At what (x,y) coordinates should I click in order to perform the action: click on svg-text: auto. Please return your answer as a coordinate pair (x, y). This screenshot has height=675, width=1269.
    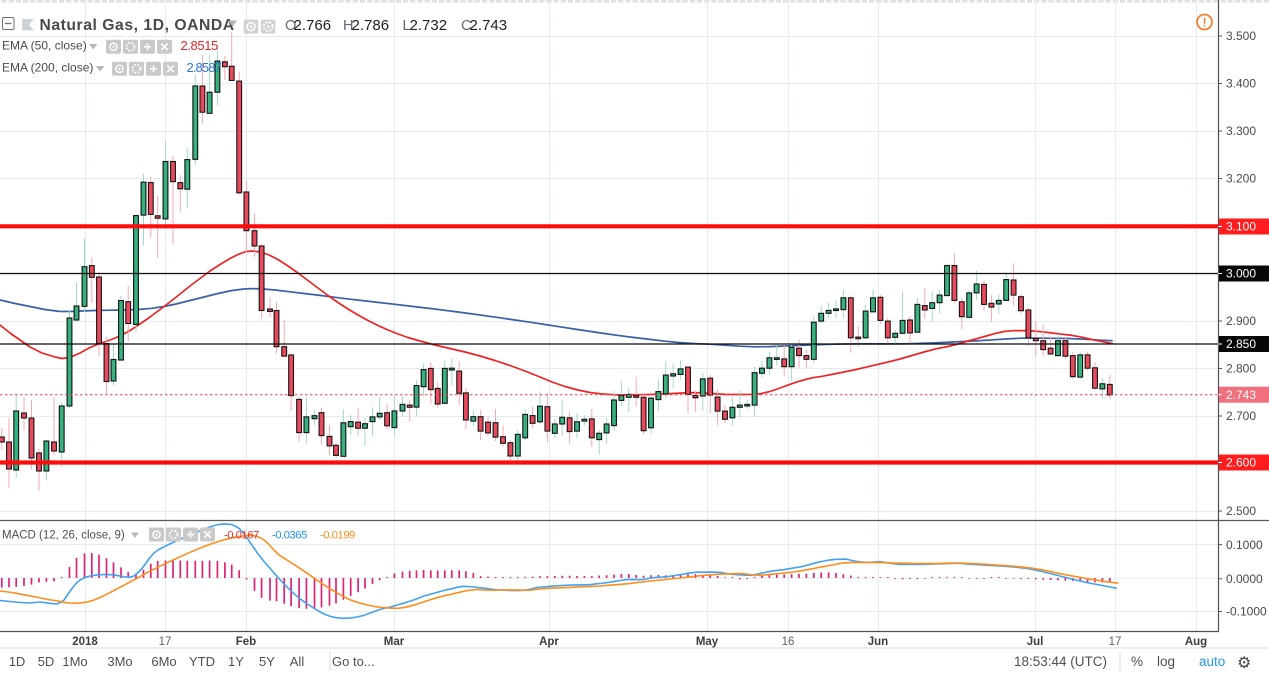
    Looking at the image, I should click on (1212, 661).